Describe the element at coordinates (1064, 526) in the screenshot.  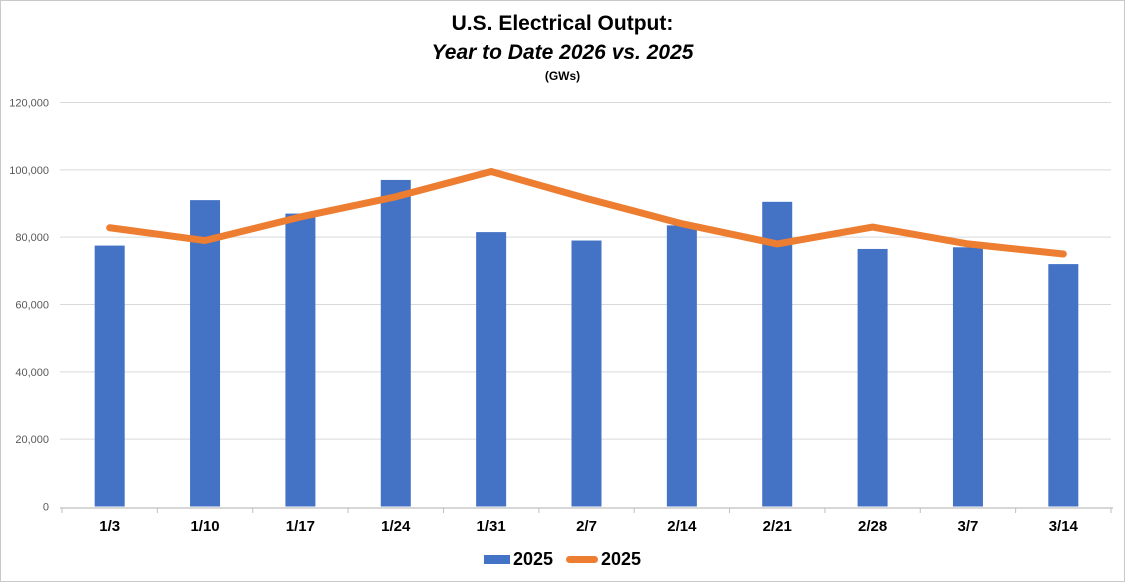
I see `x-axis-tick-label: 3/14` at that location.